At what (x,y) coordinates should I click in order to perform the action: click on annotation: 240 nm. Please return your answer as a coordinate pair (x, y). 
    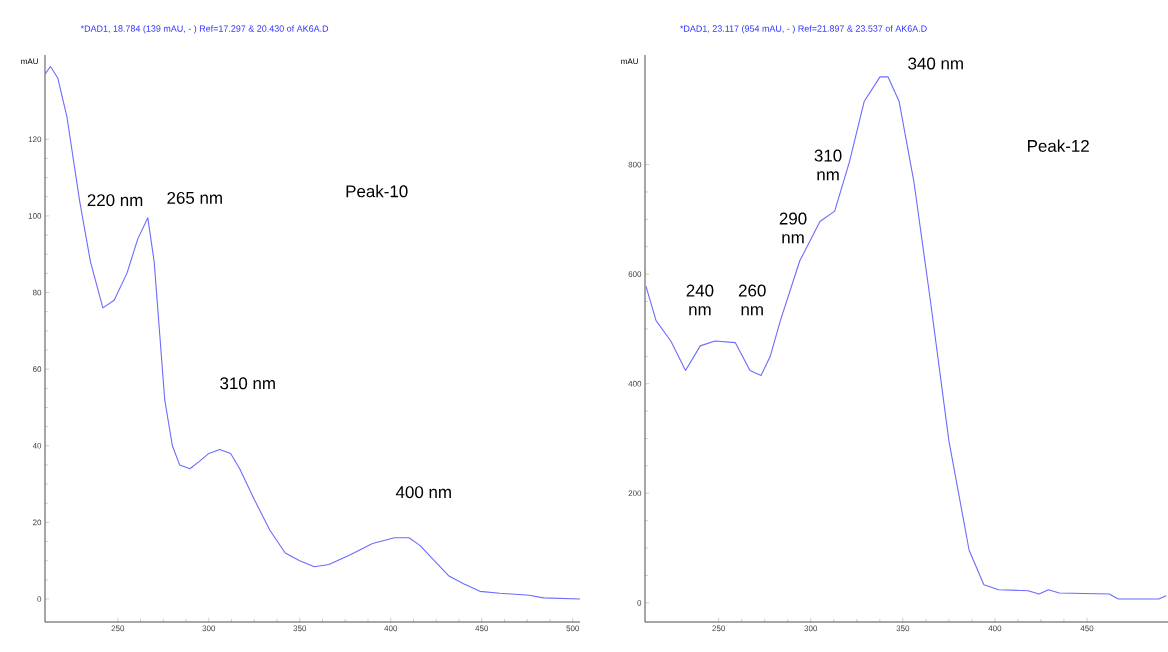
    Looking at the image, I should click on (700, 300).